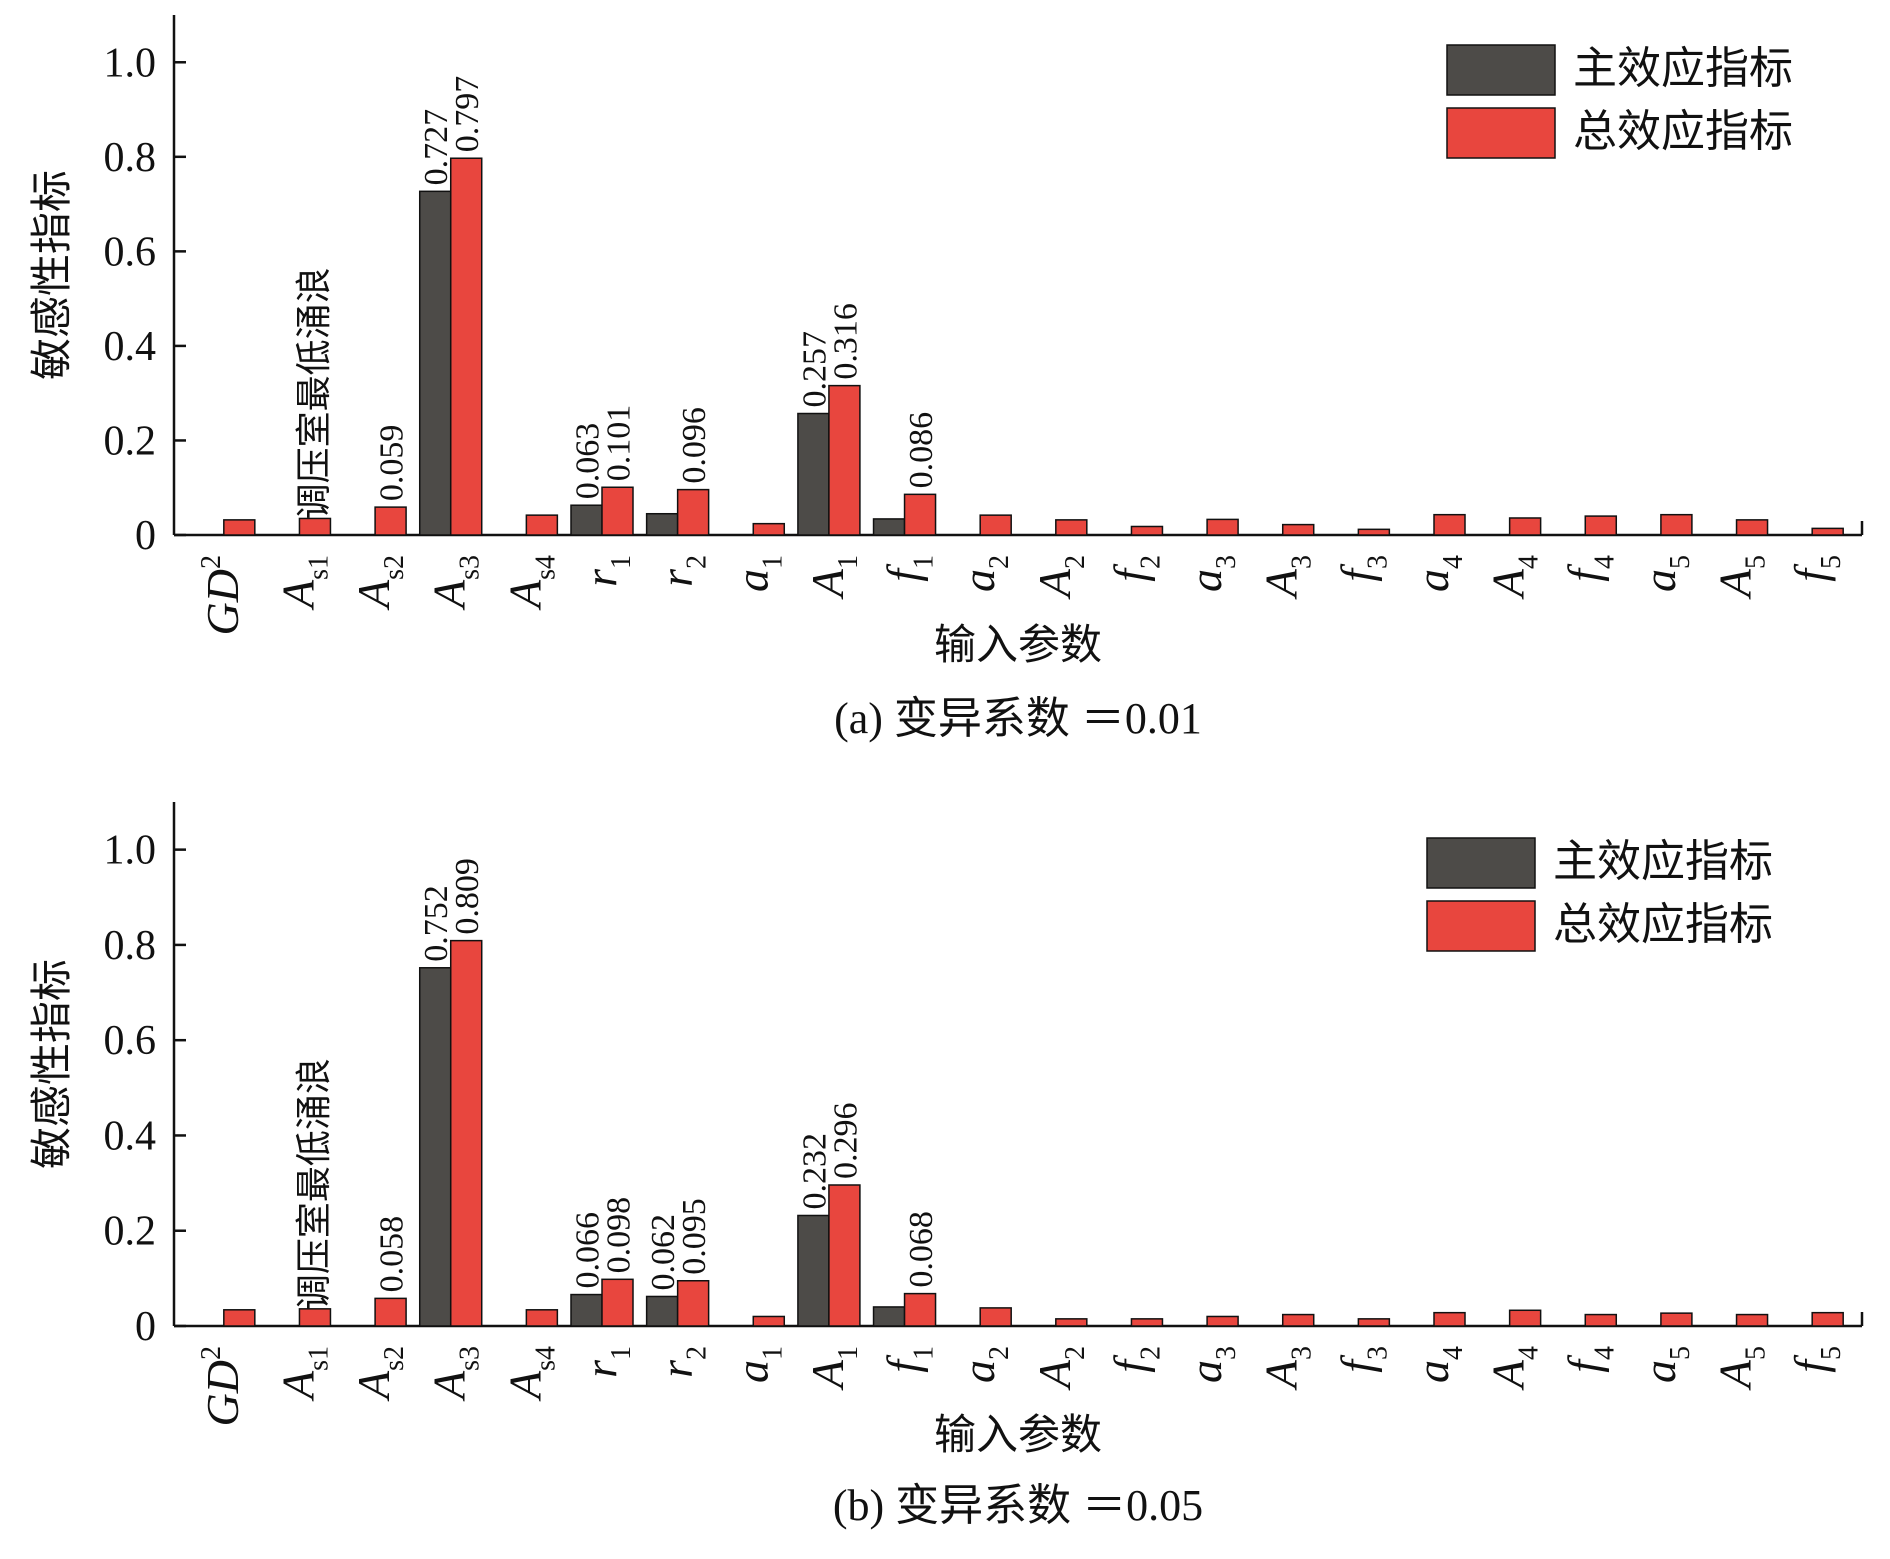 This screenshot has height=1559, width=1890. Describe the element at coordinates (470, 1358) in the screenshot. I see `x-tick-sub: s3` at that location.